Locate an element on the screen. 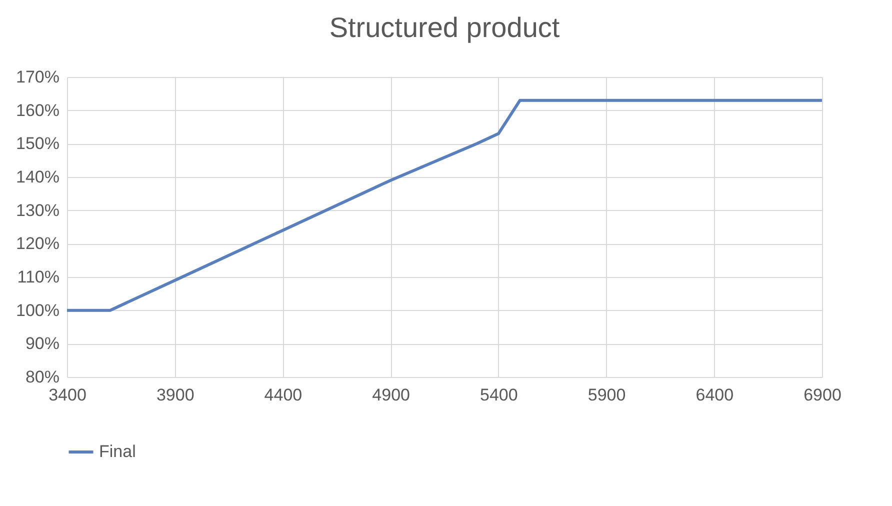 The height and width of the screenshot is (506, 892). x-tick-label: 4400 is located at coordinates (283, 395).